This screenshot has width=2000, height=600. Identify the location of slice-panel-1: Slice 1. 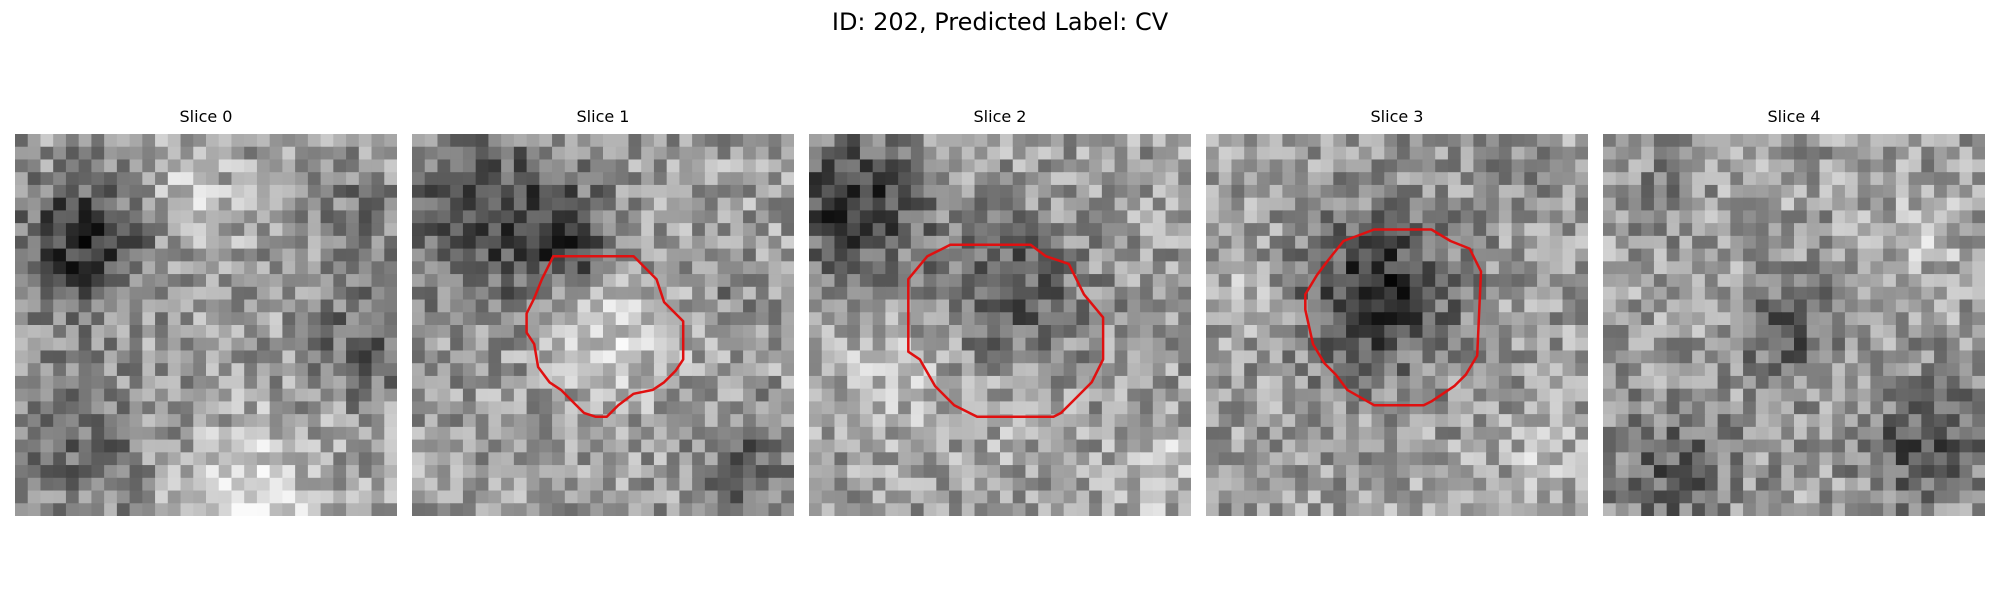
(603, 311).